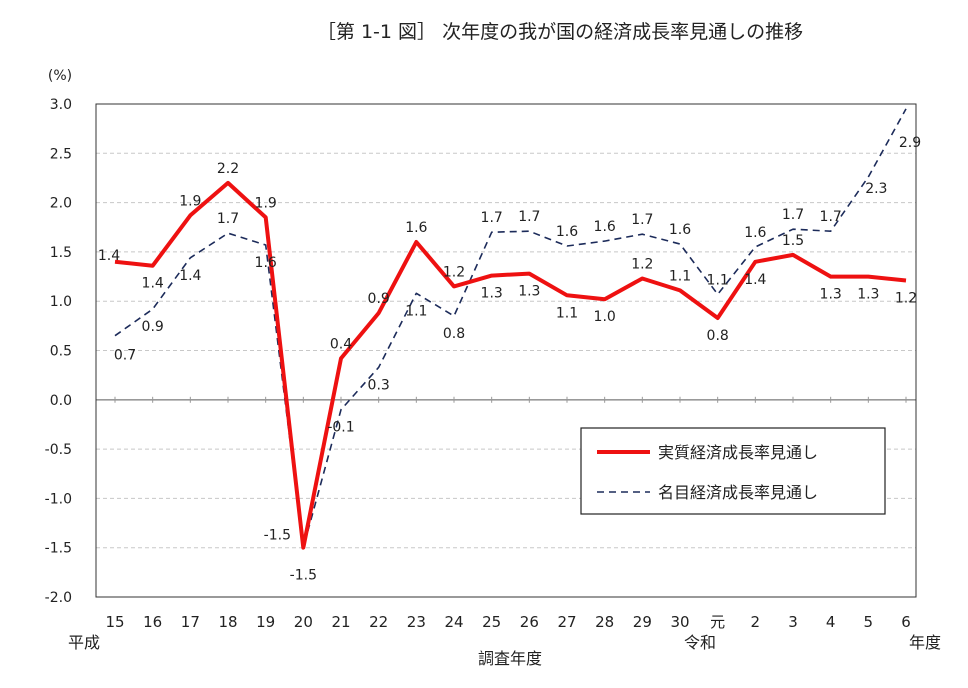 This screenshot has width=968, height=688. Describe the element at coordinates (869, 622) in the screenshot. I see `x-tick-label: 5` at that location.